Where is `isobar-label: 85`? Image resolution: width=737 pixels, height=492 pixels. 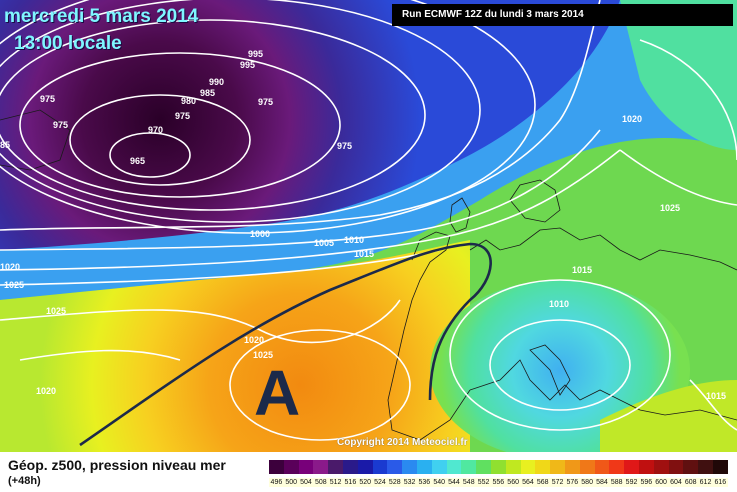 isobar-label: 85 is located at coordinates (5, 145).